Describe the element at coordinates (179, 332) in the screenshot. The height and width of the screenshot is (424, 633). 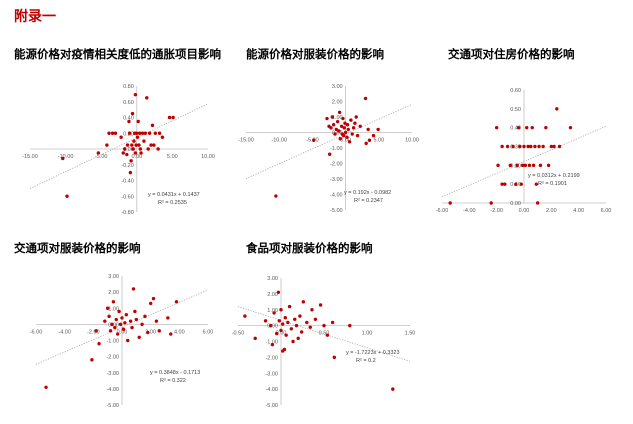
I see `x-tick-label: 4.00` at that location.